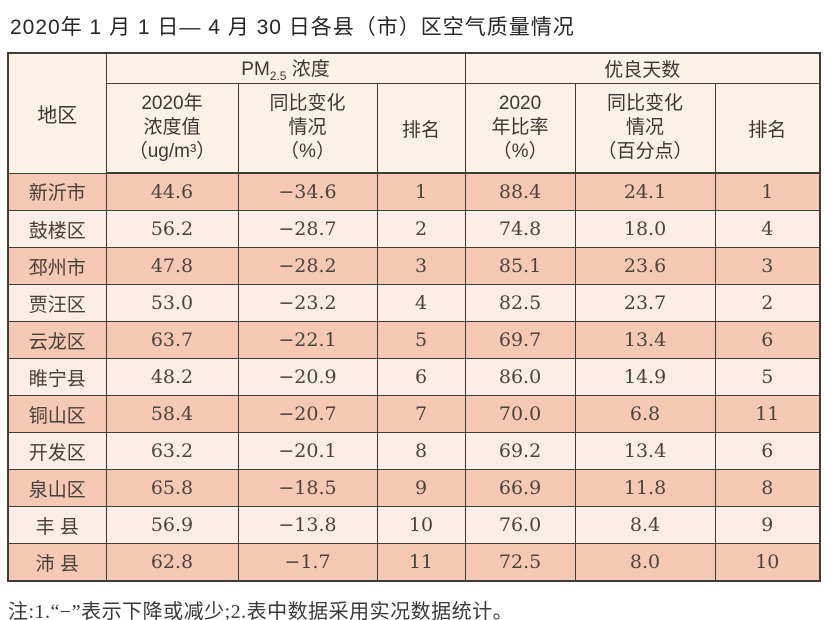 The width and height of the screenshot is (825, 620). Describe the element at coordinates (421, 128) in the screenshot. I see `pm25-rank-column-header: 排名` at that location.